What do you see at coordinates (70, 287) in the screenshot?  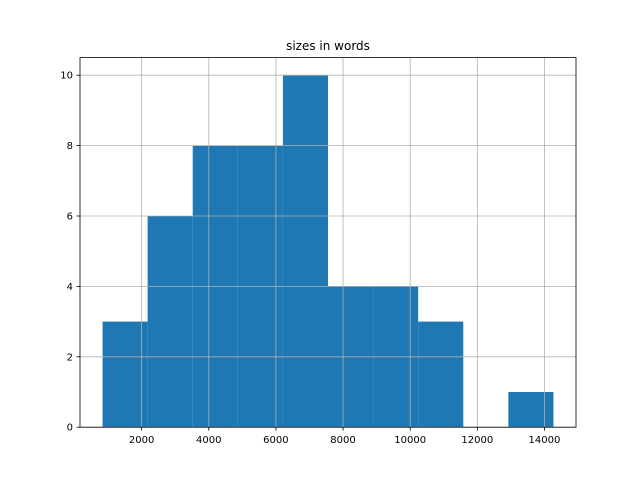 I see `y-tick-label: 4` at bounding box center [70, 287].